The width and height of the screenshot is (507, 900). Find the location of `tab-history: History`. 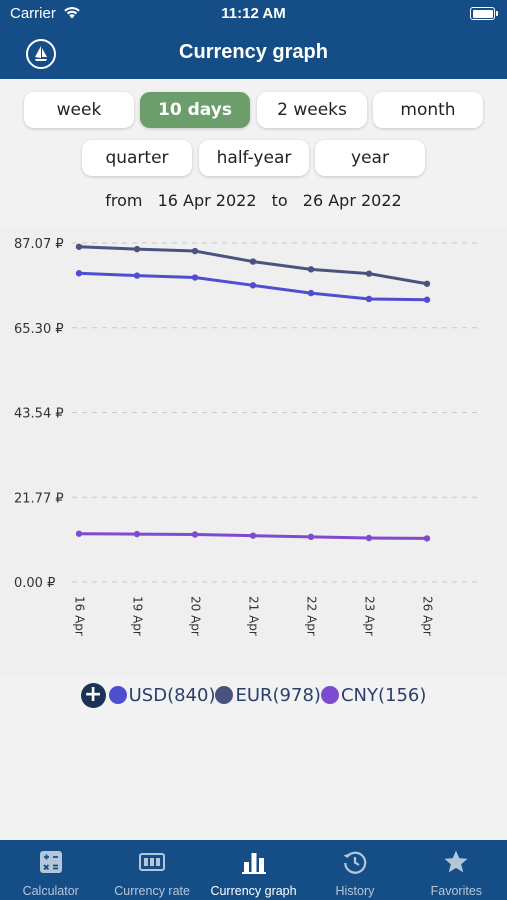

tab-history: History is located at coordinates (354, 870).